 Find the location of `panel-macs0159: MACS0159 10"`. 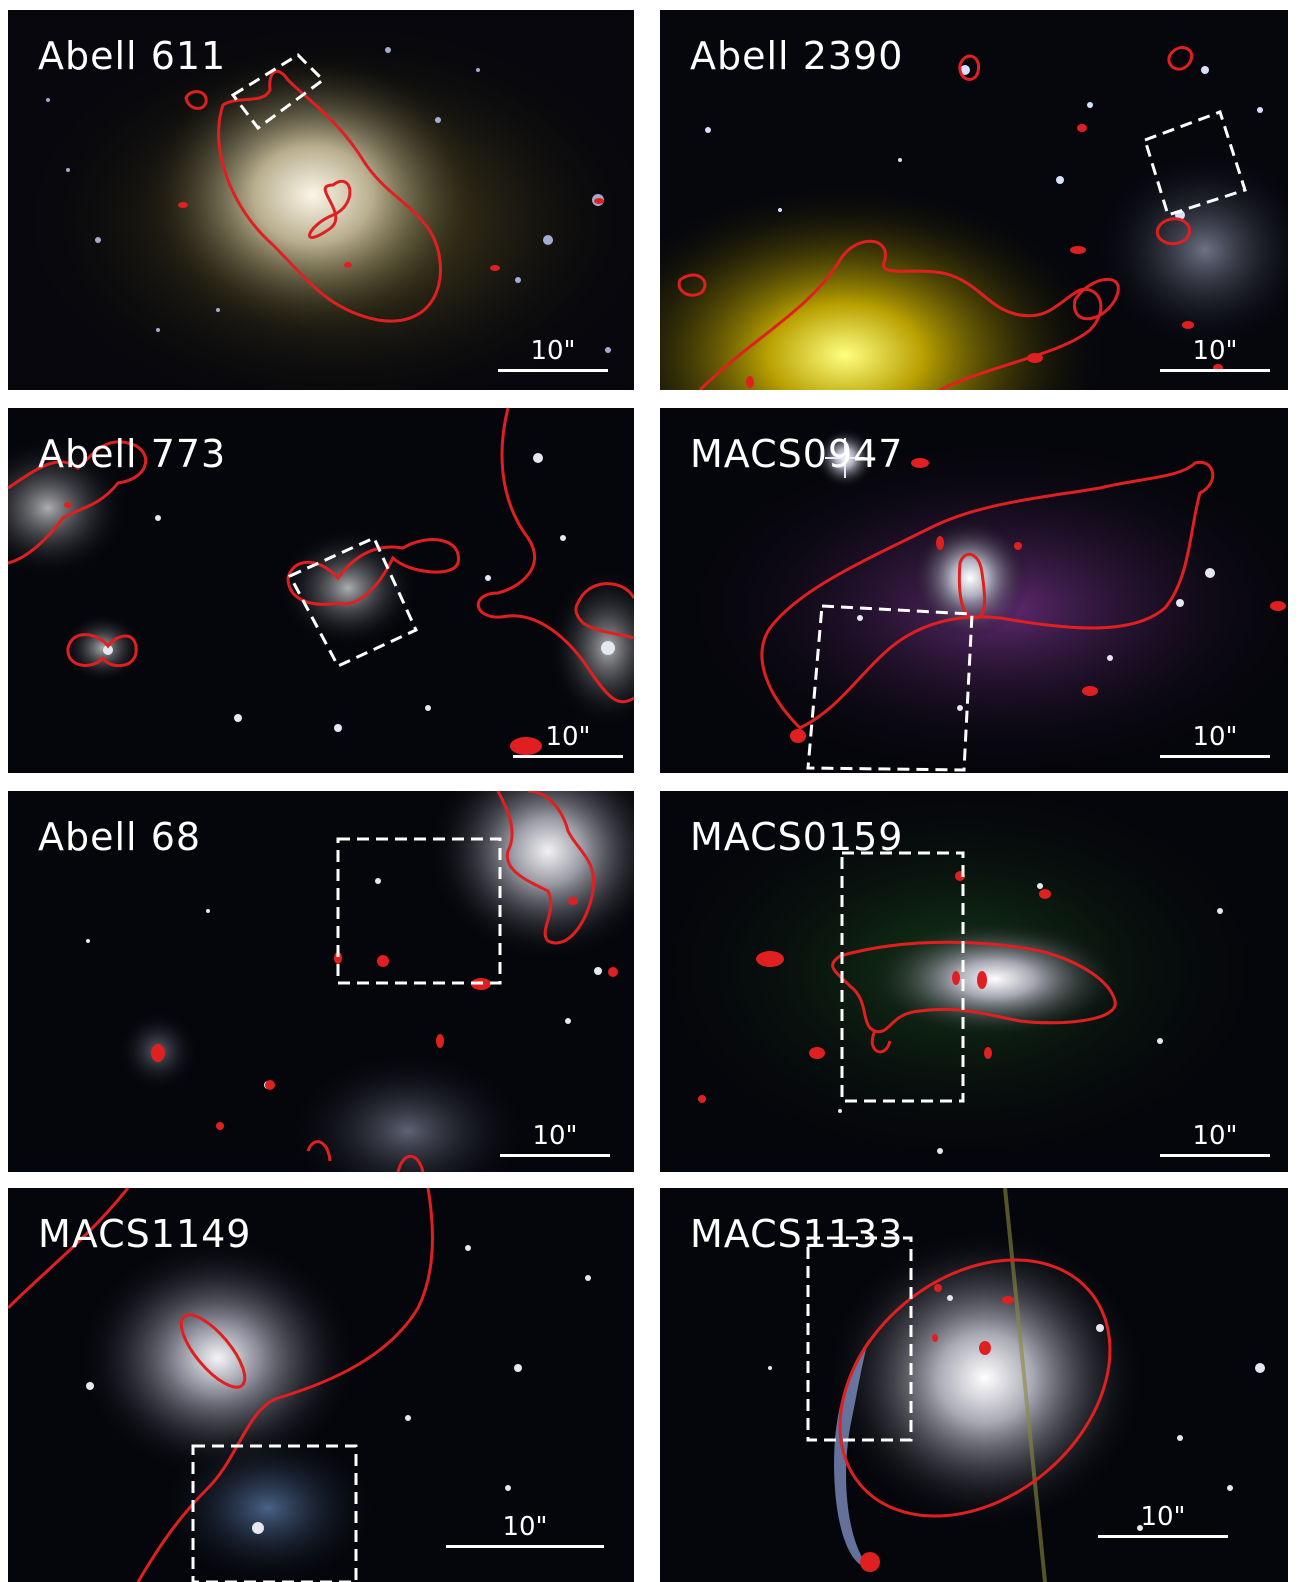

panel-macs0159: MACS0159 10" is located at coordinates (974, 981).